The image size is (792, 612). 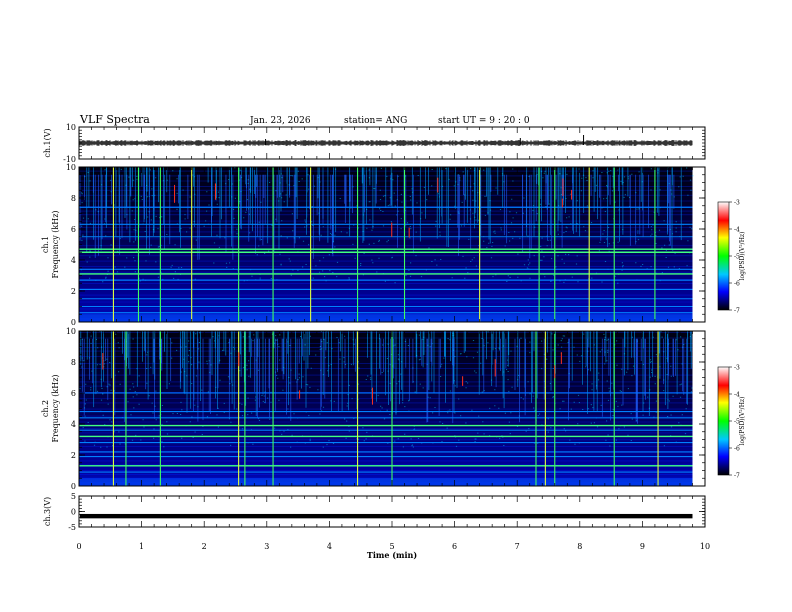 What do you see at coordinates (731, 422) in the screenshot?
I see `ch2-colorbar: -3 -4 -5 -6 -7 log(PSD)(V²/Hz)` at bounding box center [731, 422].